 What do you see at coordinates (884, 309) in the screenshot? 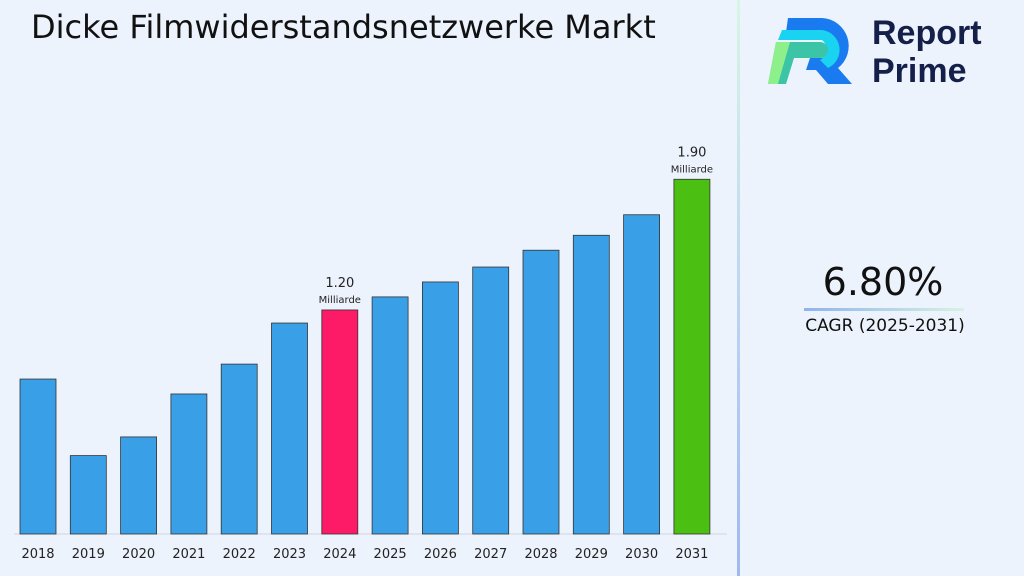
I see `cagr-underline` at bounding box center [884, 309].